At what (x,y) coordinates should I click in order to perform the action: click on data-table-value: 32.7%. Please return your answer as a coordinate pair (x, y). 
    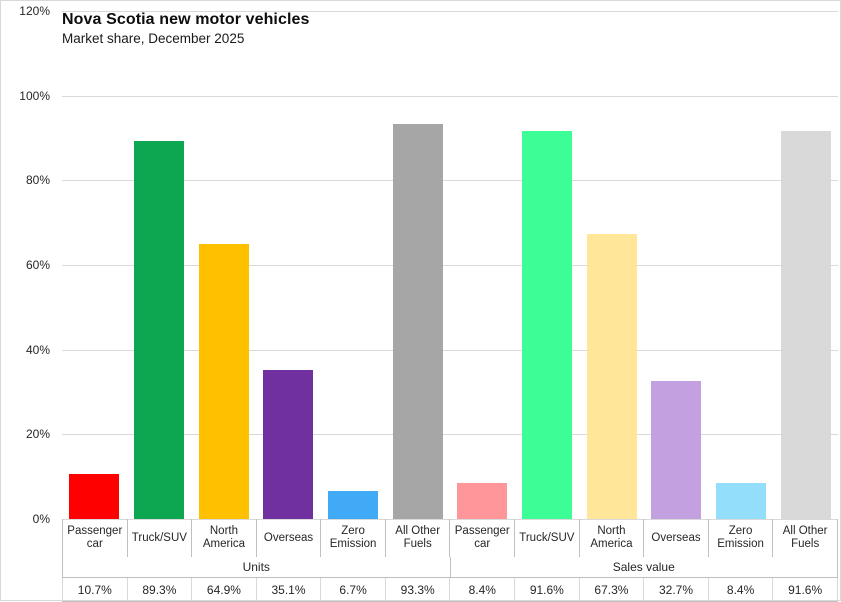
    Looking at the image, I should click on (676, 589).